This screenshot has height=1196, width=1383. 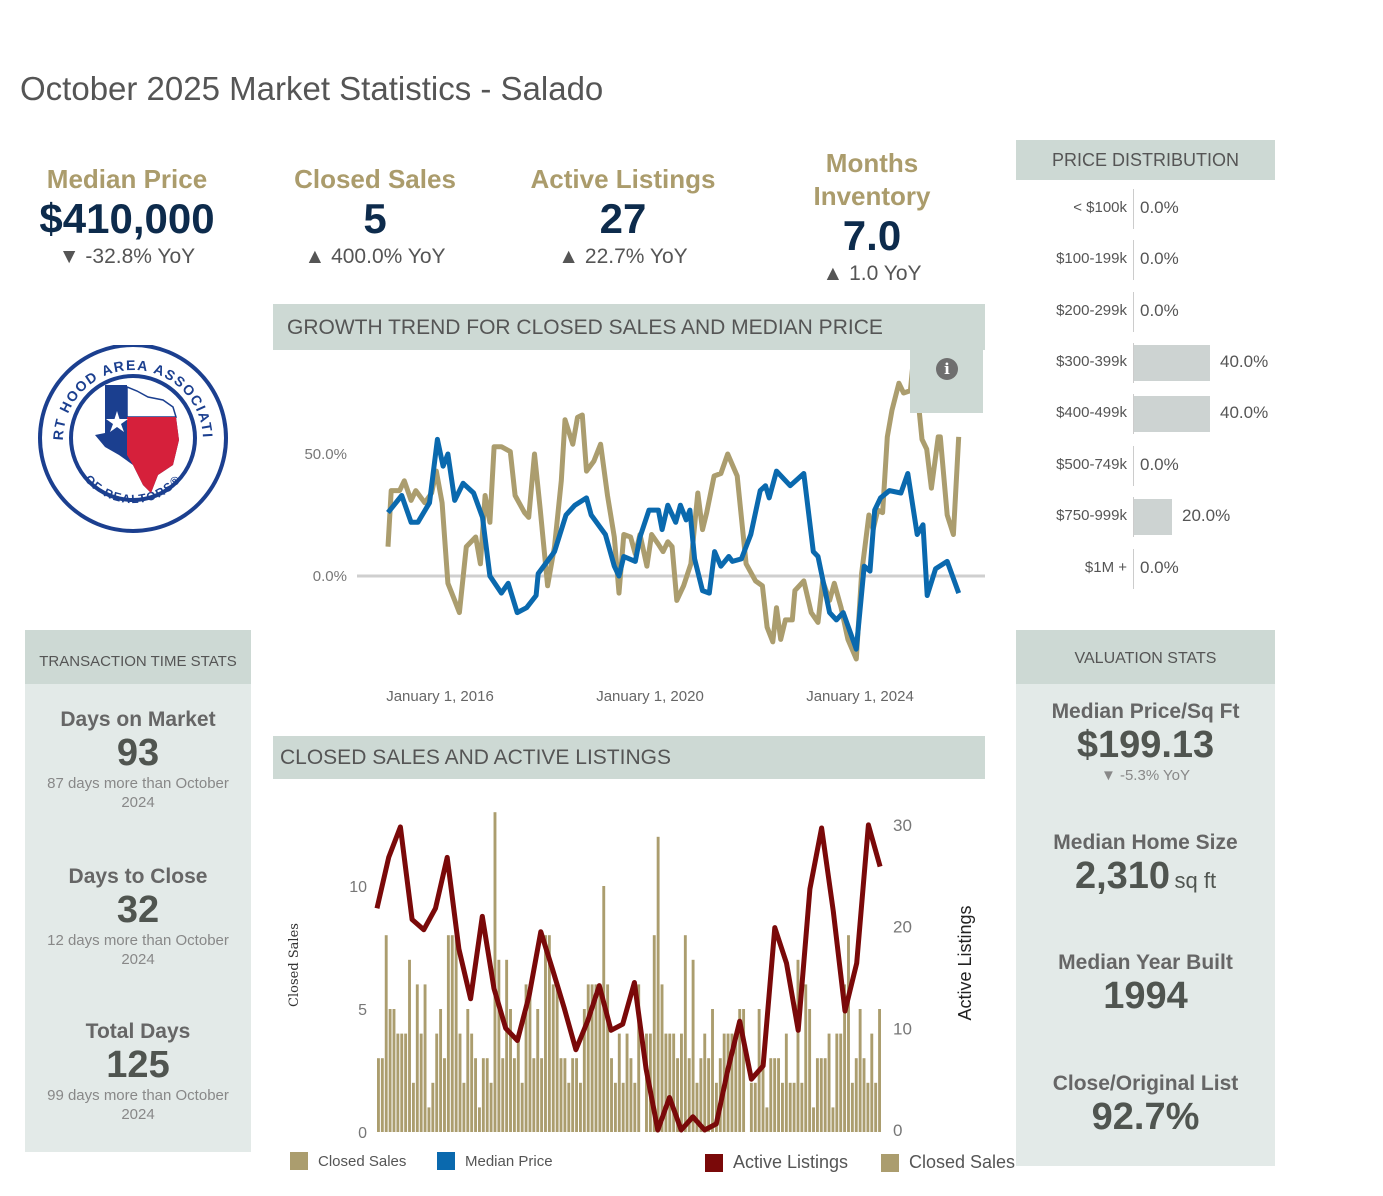 I want to click on price-range-label: $500-749k, so click(x=1091, y=464).